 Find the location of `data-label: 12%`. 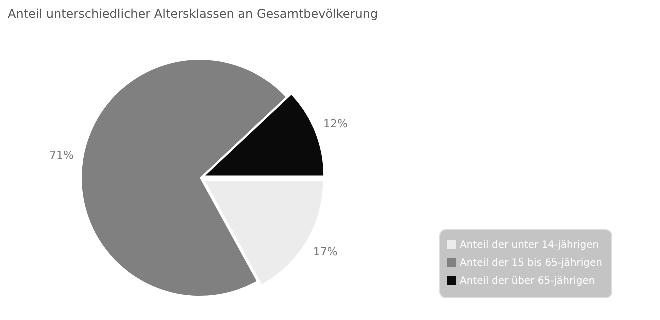

data-label: 12% is located at coordinates (336, 123).